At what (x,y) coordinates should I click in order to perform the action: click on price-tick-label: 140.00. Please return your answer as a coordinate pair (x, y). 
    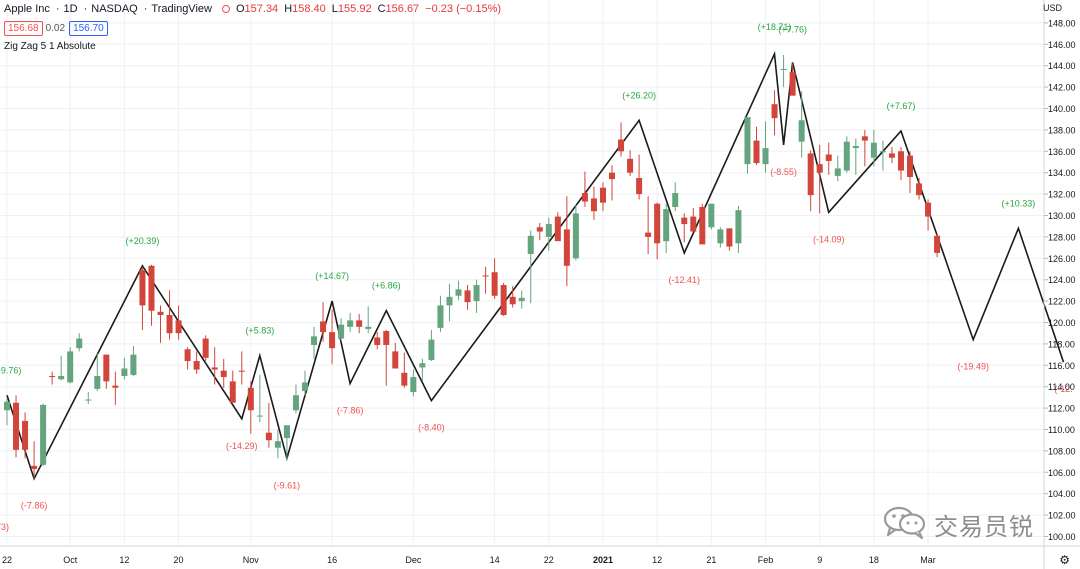
    Looking at the image, I should click on (1062, 109).